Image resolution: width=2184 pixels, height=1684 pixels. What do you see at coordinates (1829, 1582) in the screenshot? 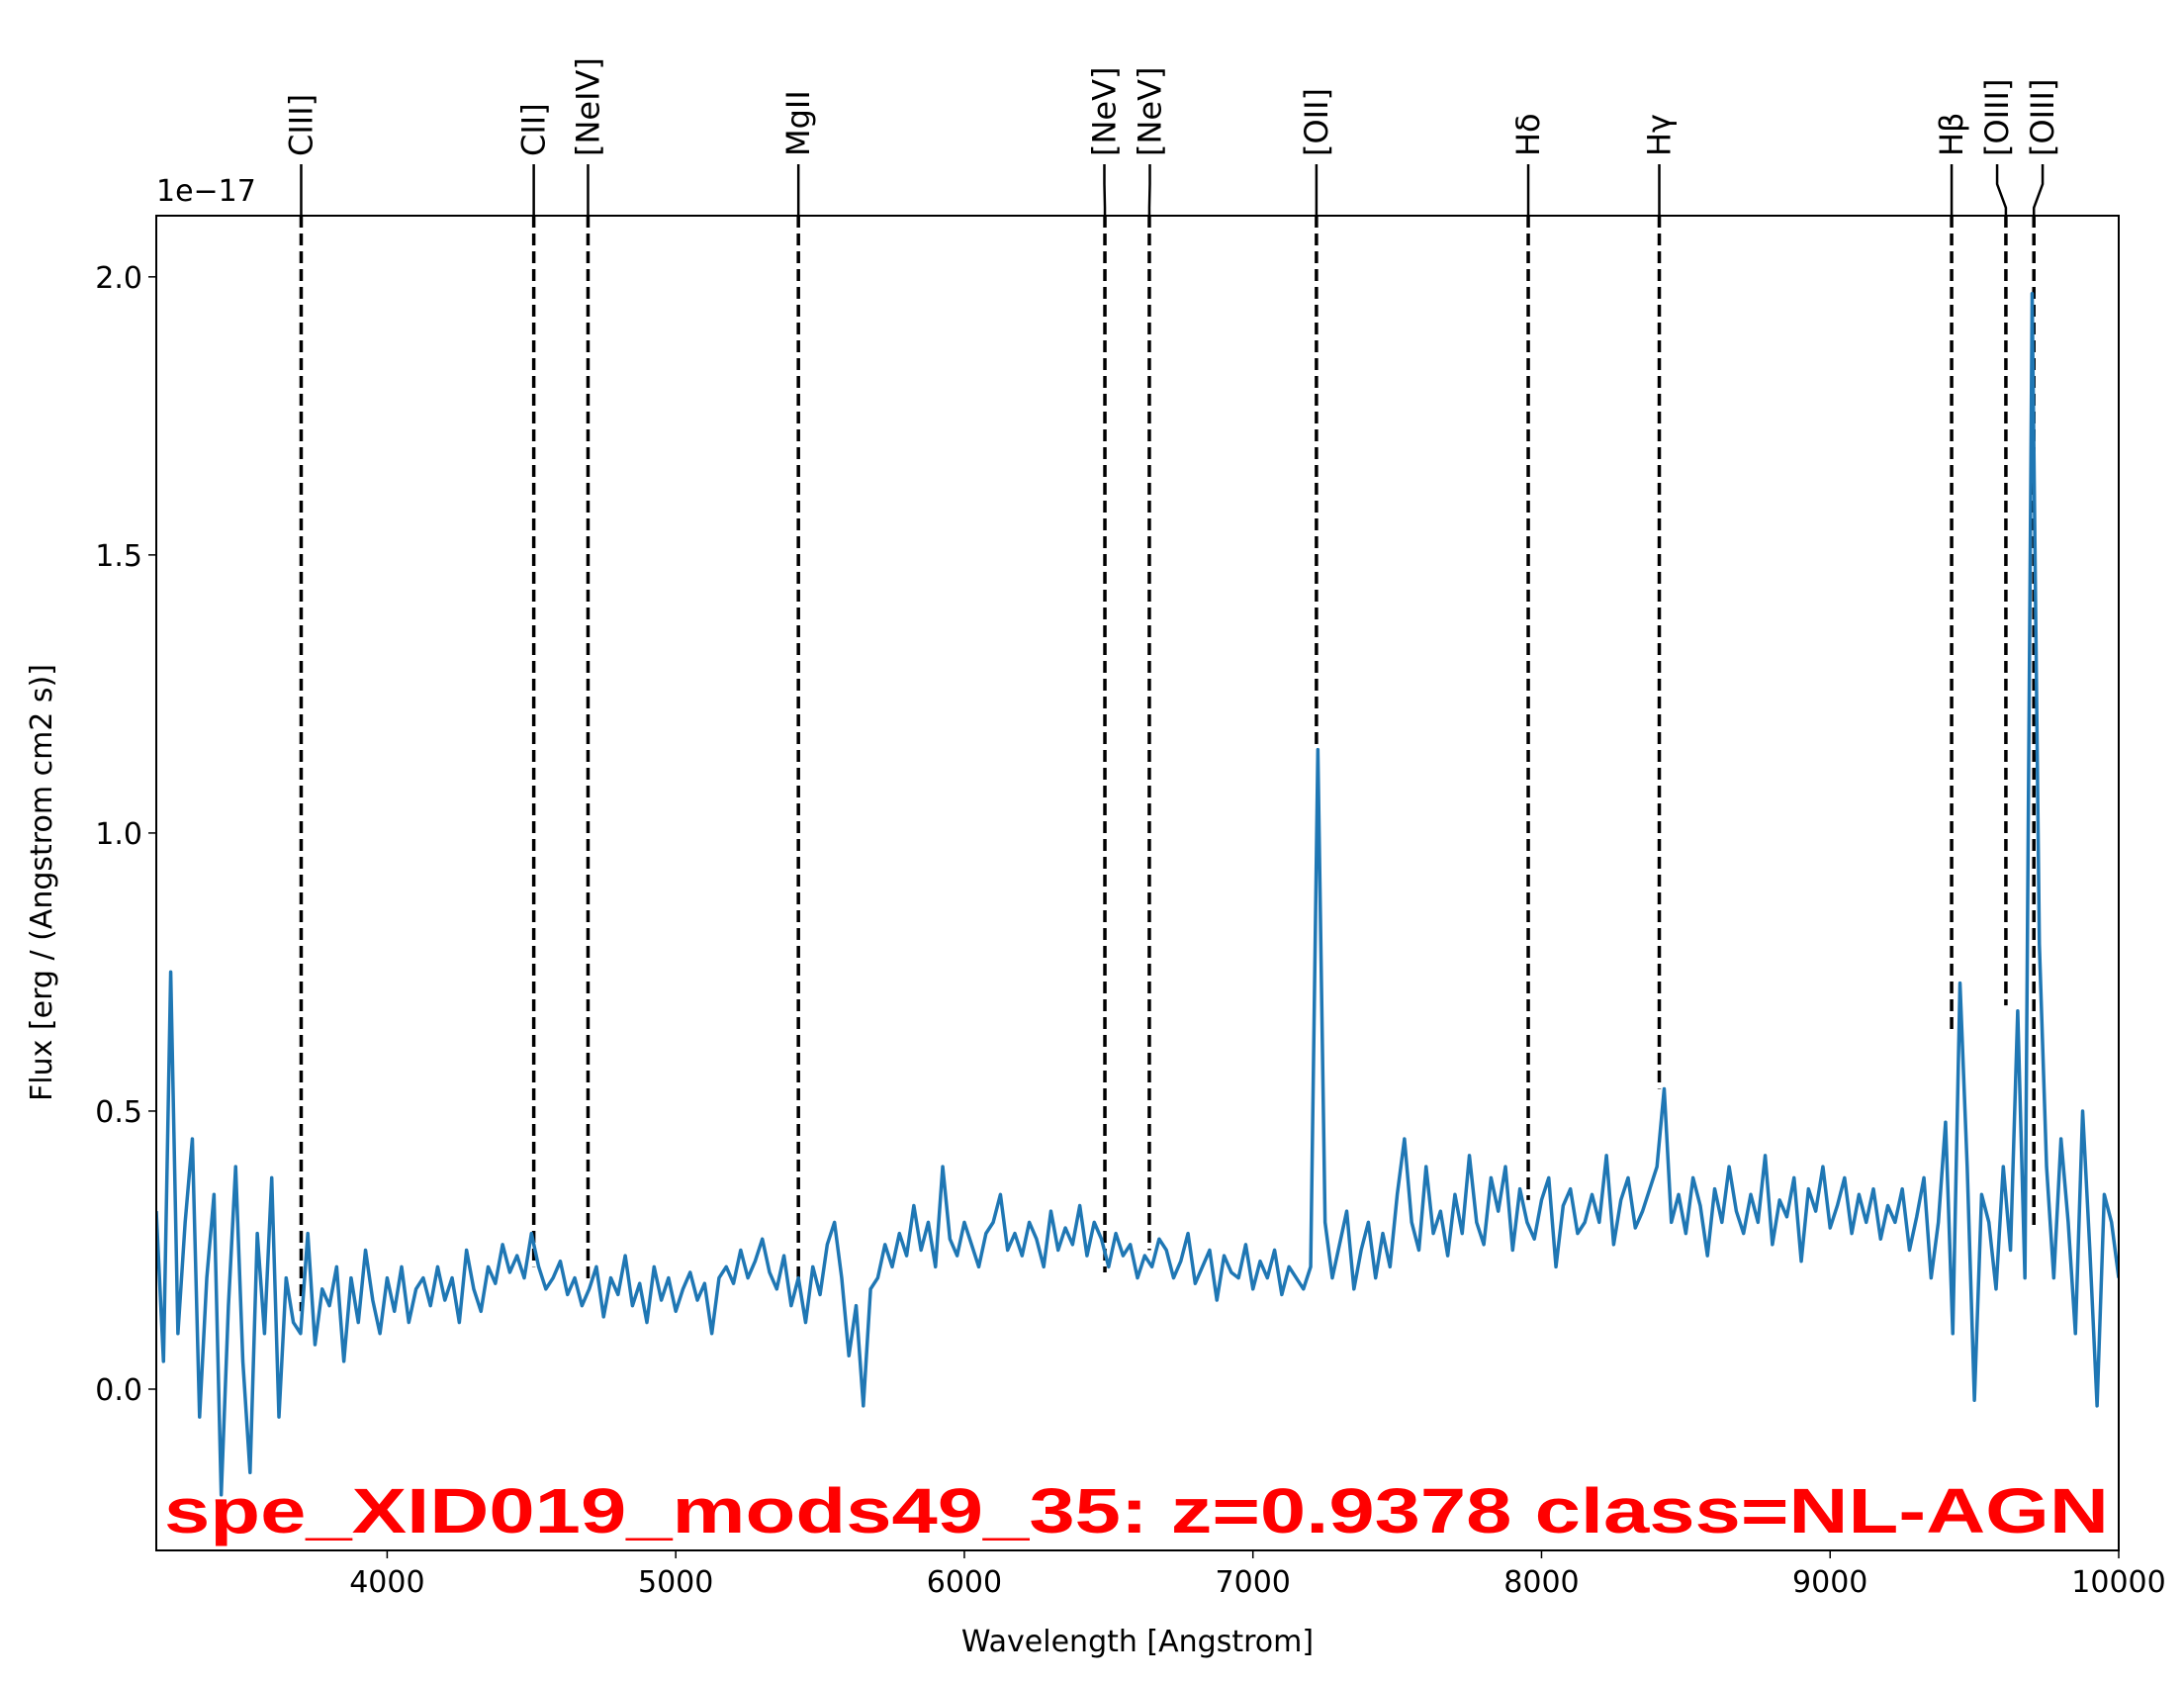
I see `x-tick-label: 9000` at bounding box center [1829, 1582].